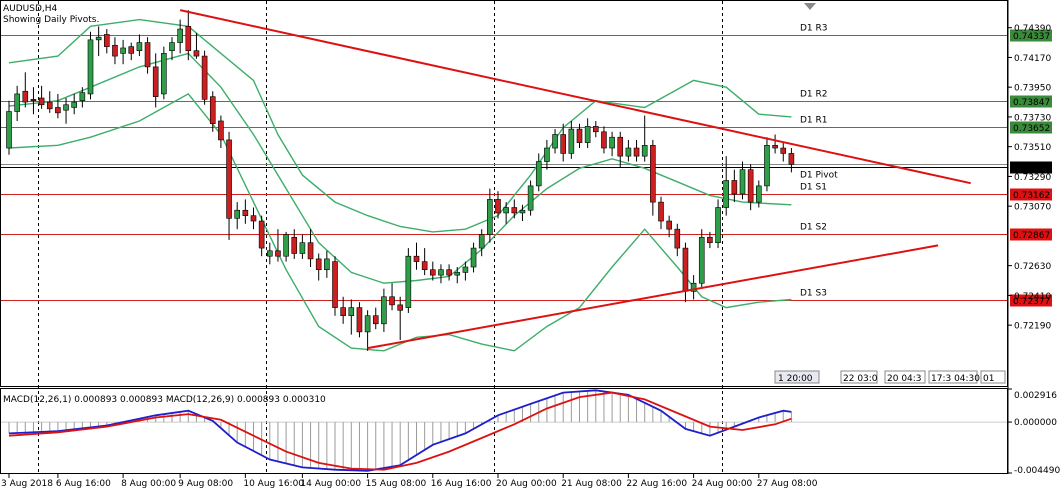 The height and width of the screenshot is (497, 1062). I want to click on time-axis-label: 22 Aug 16:00, so click(656, 484).